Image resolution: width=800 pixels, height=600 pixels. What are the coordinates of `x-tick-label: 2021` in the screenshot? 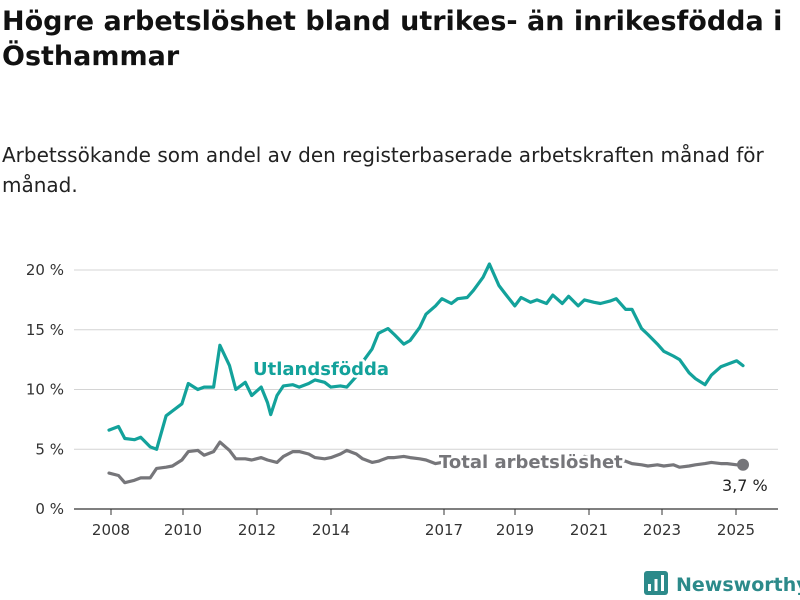 It's located at (589, 530).